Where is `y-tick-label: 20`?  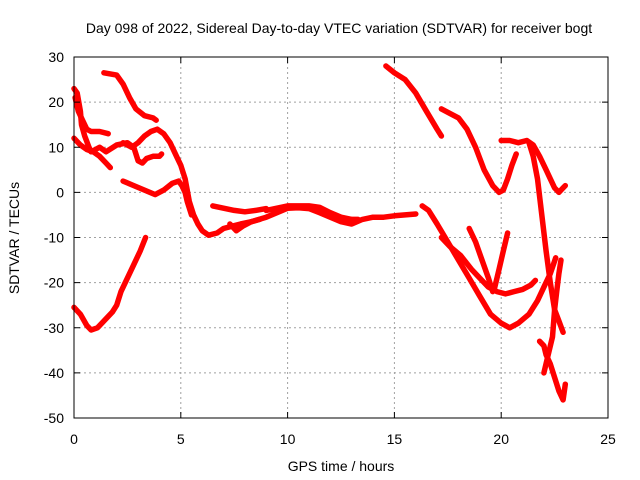
y-tick-label: 20 is located at coordinates (56, 102).